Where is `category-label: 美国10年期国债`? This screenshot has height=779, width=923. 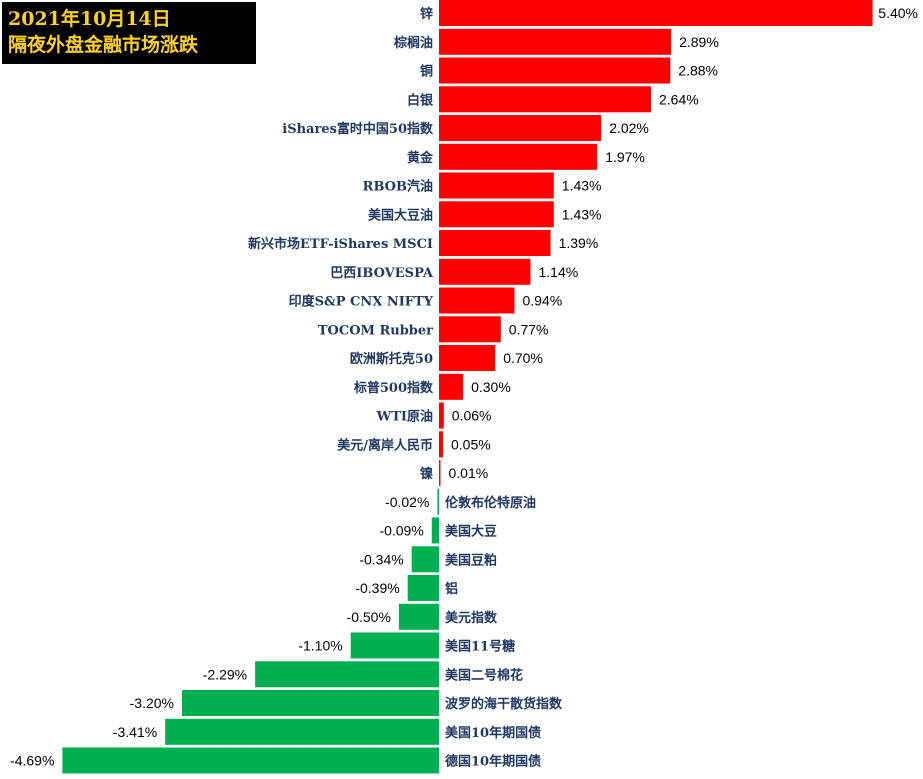
category-label: 美国10年期国债 is located at coordinates (493, 733).